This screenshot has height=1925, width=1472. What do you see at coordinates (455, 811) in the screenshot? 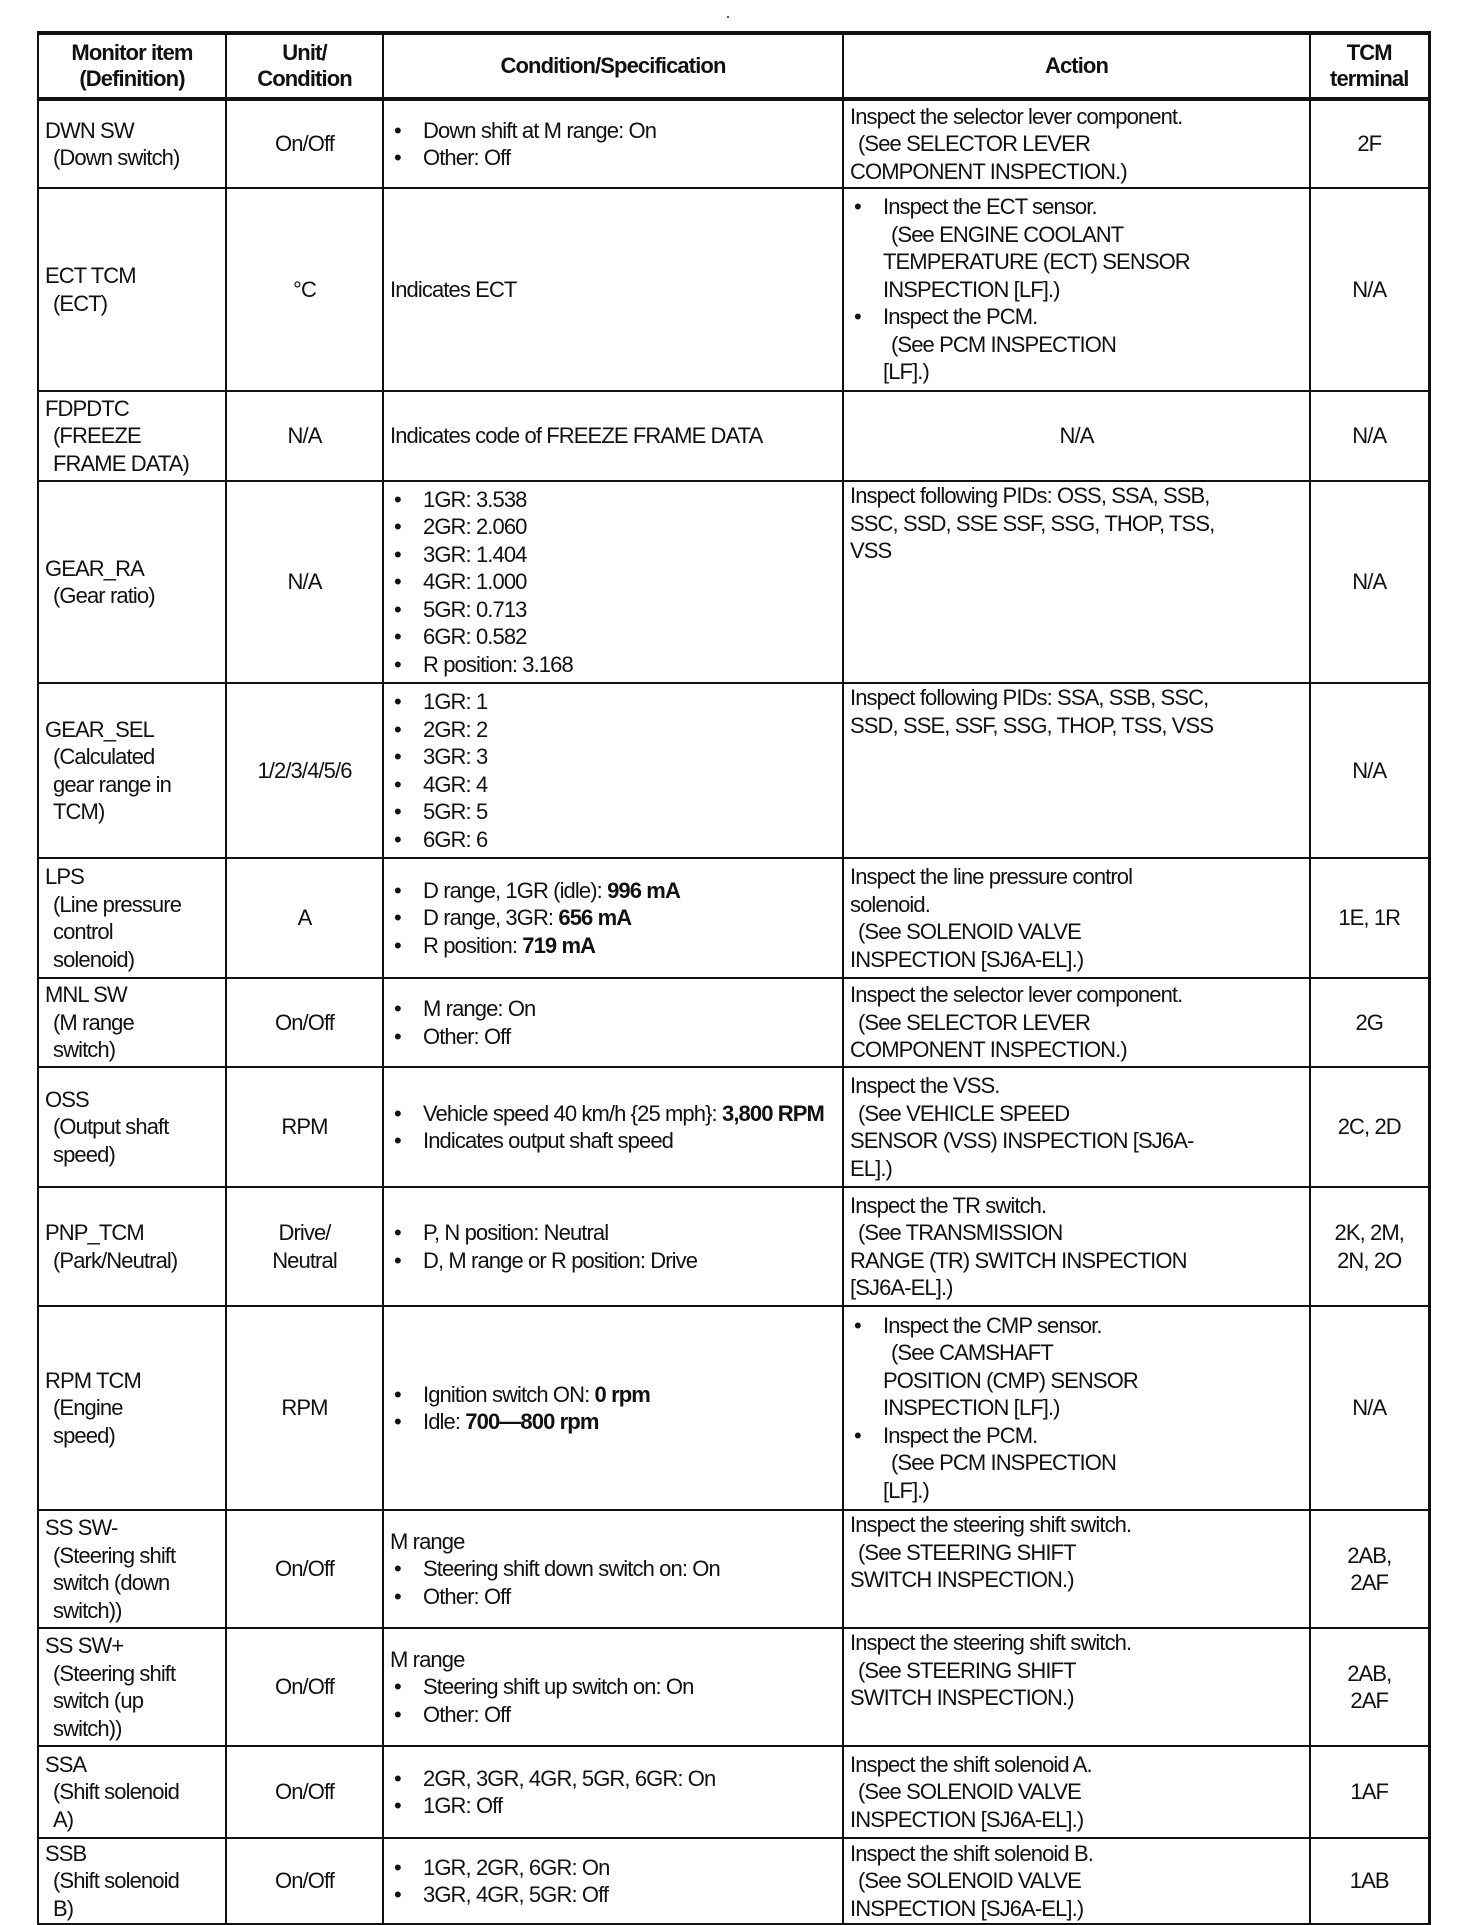
I see `condition-segment: 5GR: 5` at bounding box center [455, 811].